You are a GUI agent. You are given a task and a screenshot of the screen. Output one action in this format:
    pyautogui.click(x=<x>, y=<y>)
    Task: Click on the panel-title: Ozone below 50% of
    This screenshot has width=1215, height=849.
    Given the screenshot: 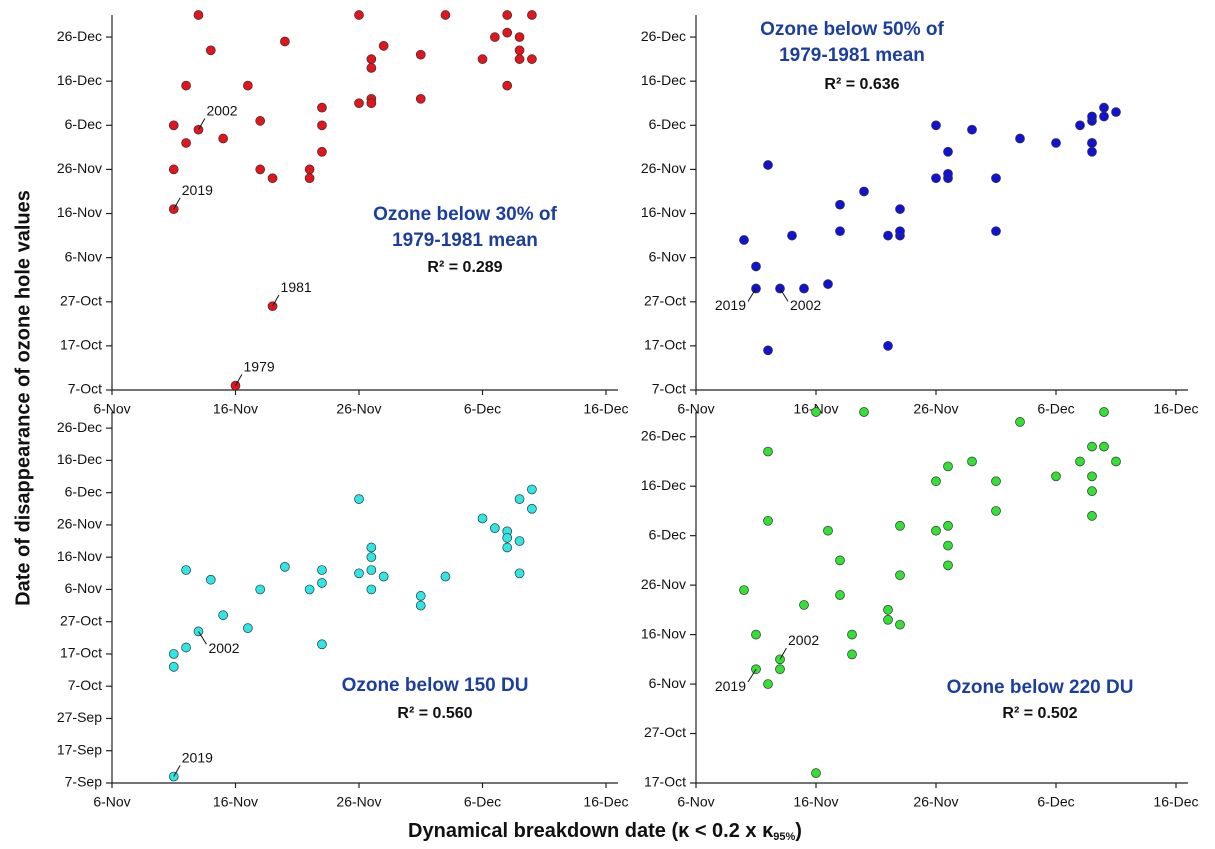 What is the action you would take?
    pyautogui.click(x=852, y=29)
    